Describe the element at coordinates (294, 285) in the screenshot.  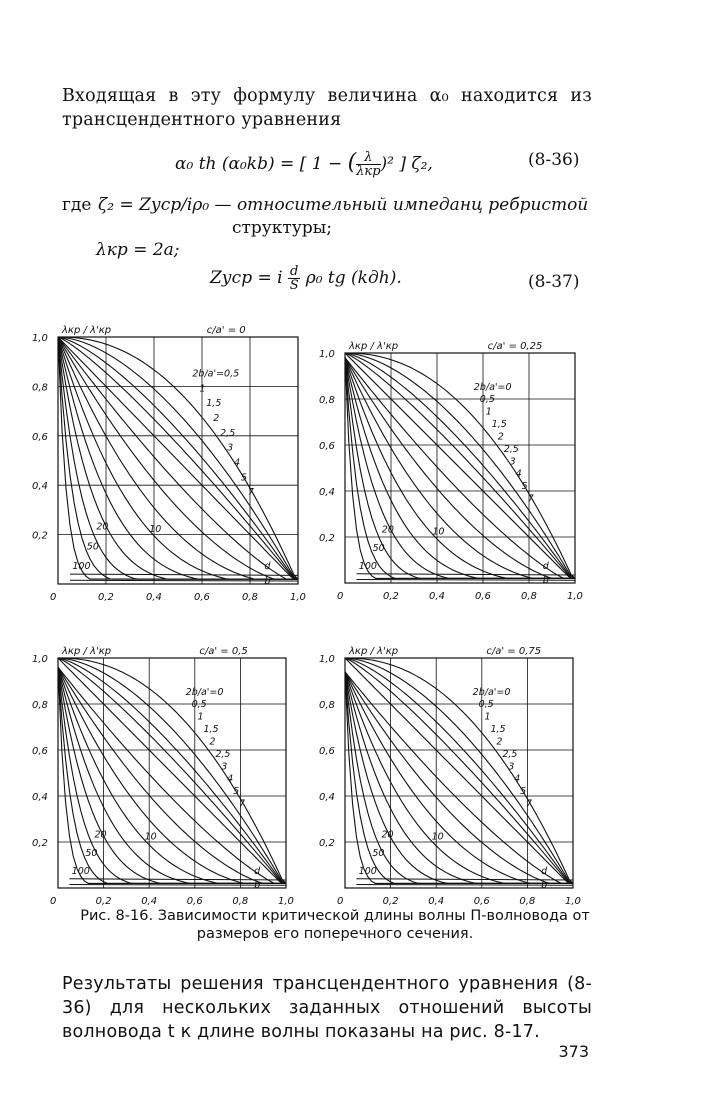
I see `eq37-frac-den: S` at that location.